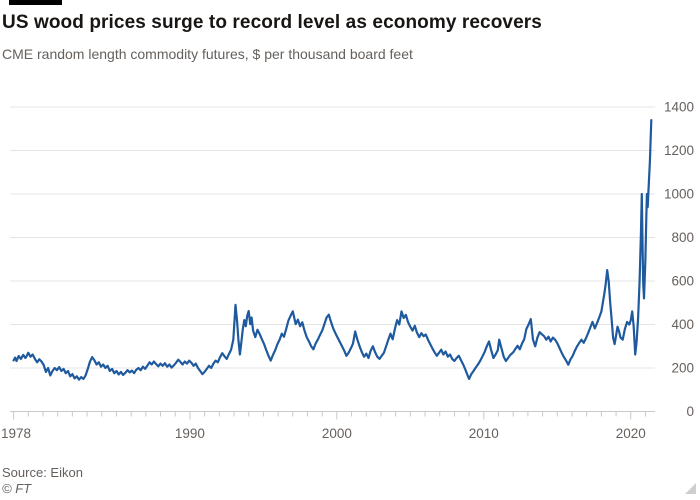  I want to click on x-axis-label: 2000, so click(337, 433).